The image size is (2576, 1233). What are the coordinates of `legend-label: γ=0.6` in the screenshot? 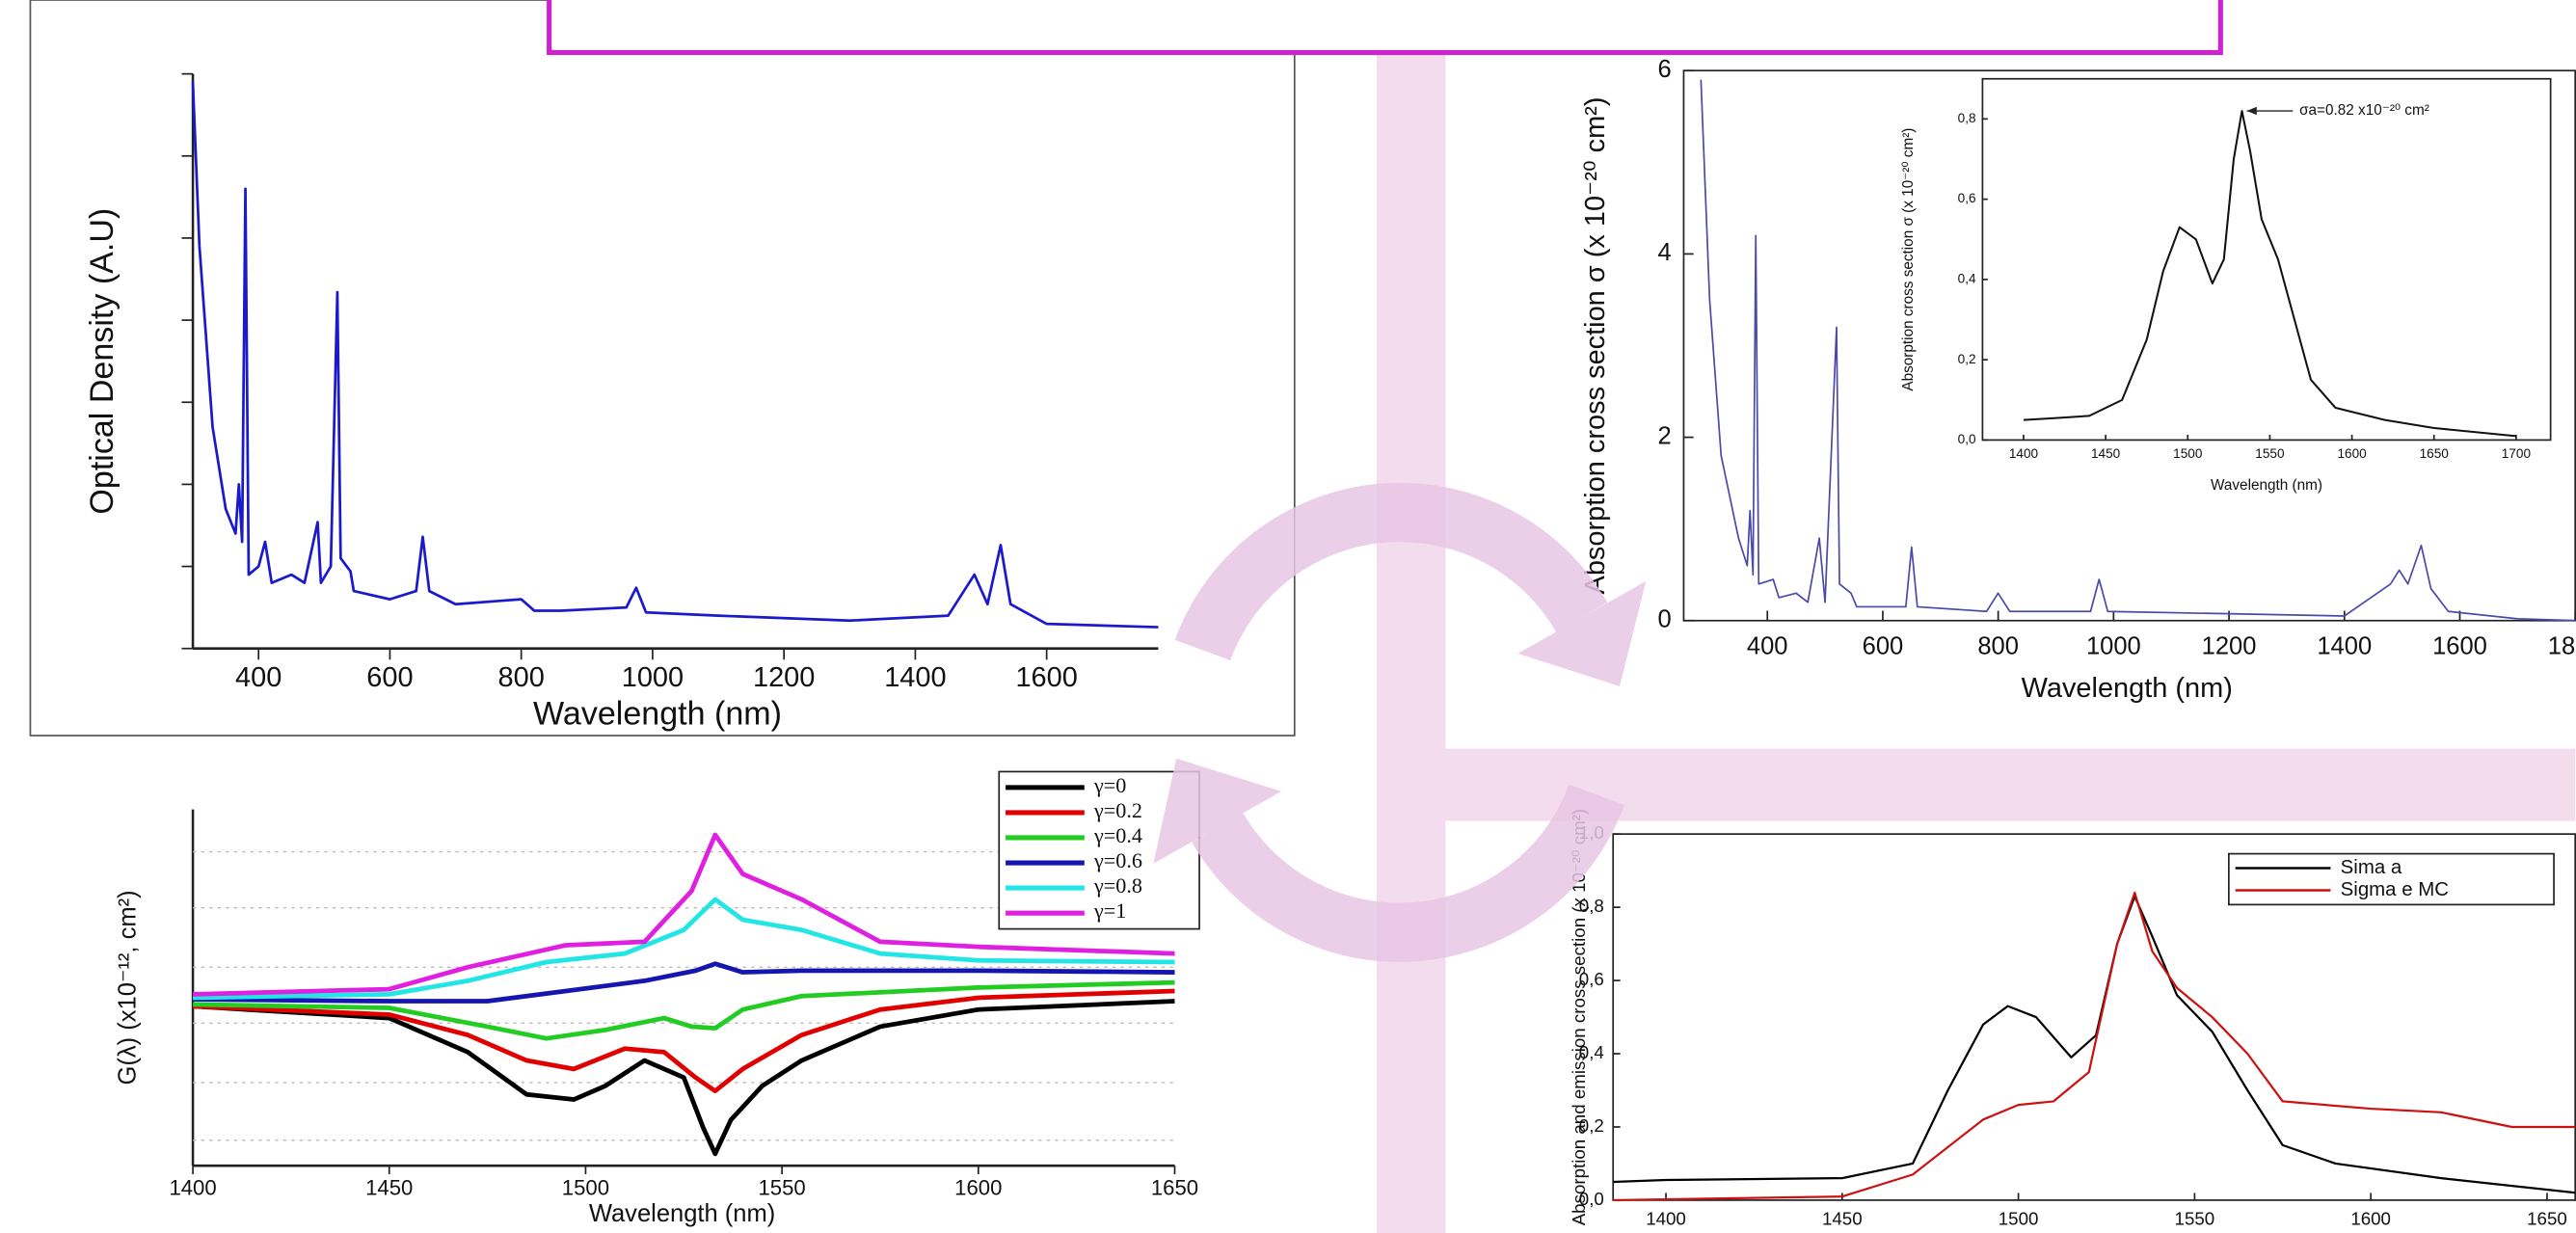 It's located at (1118, 860).